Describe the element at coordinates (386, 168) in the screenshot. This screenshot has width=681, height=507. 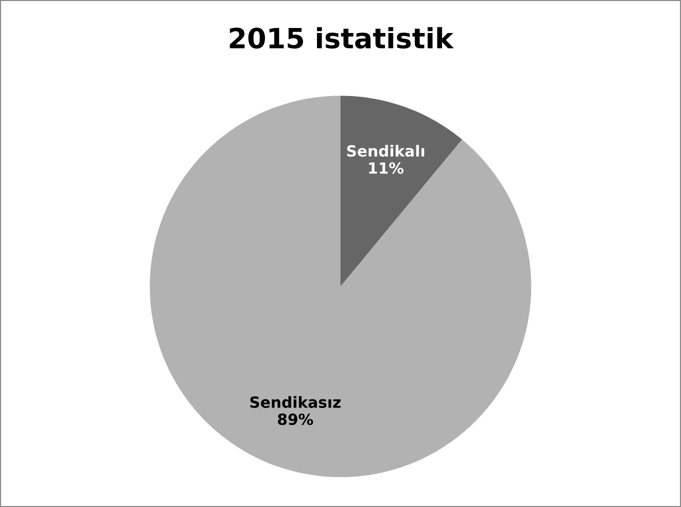
I see `data-label: 11%` at that location.